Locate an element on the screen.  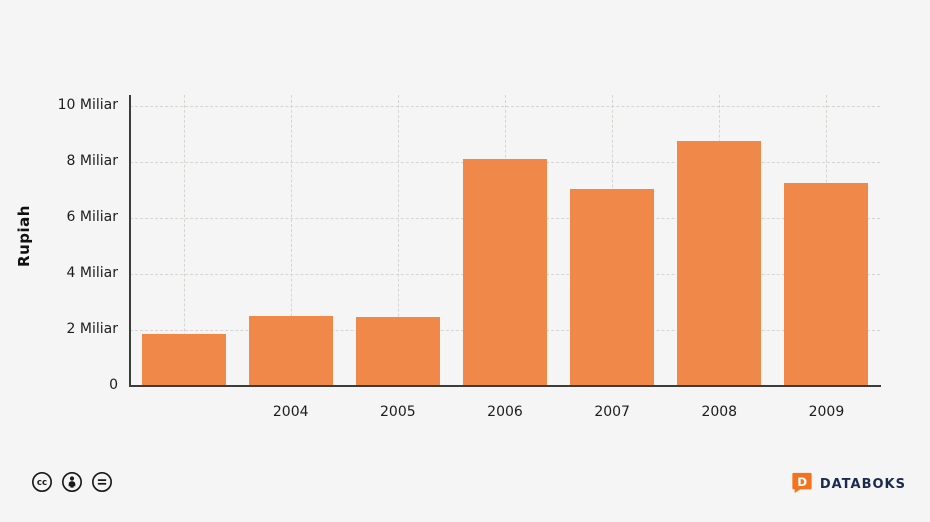
equal-icon is located at coordinates (102, 482).